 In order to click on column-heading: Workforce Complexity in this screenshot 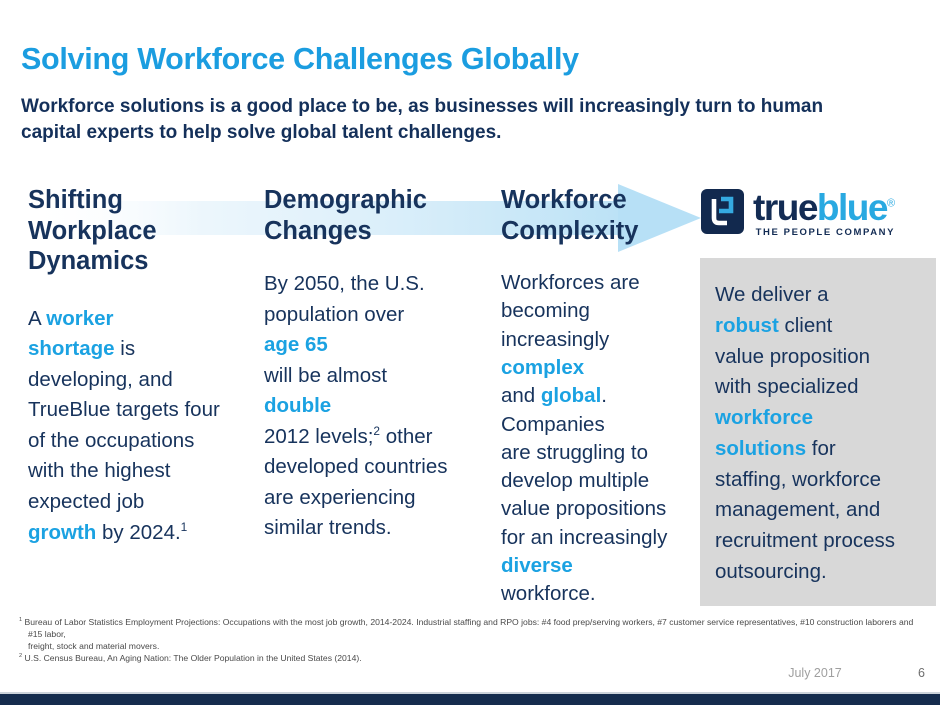, I will do `click(570, 215)`.